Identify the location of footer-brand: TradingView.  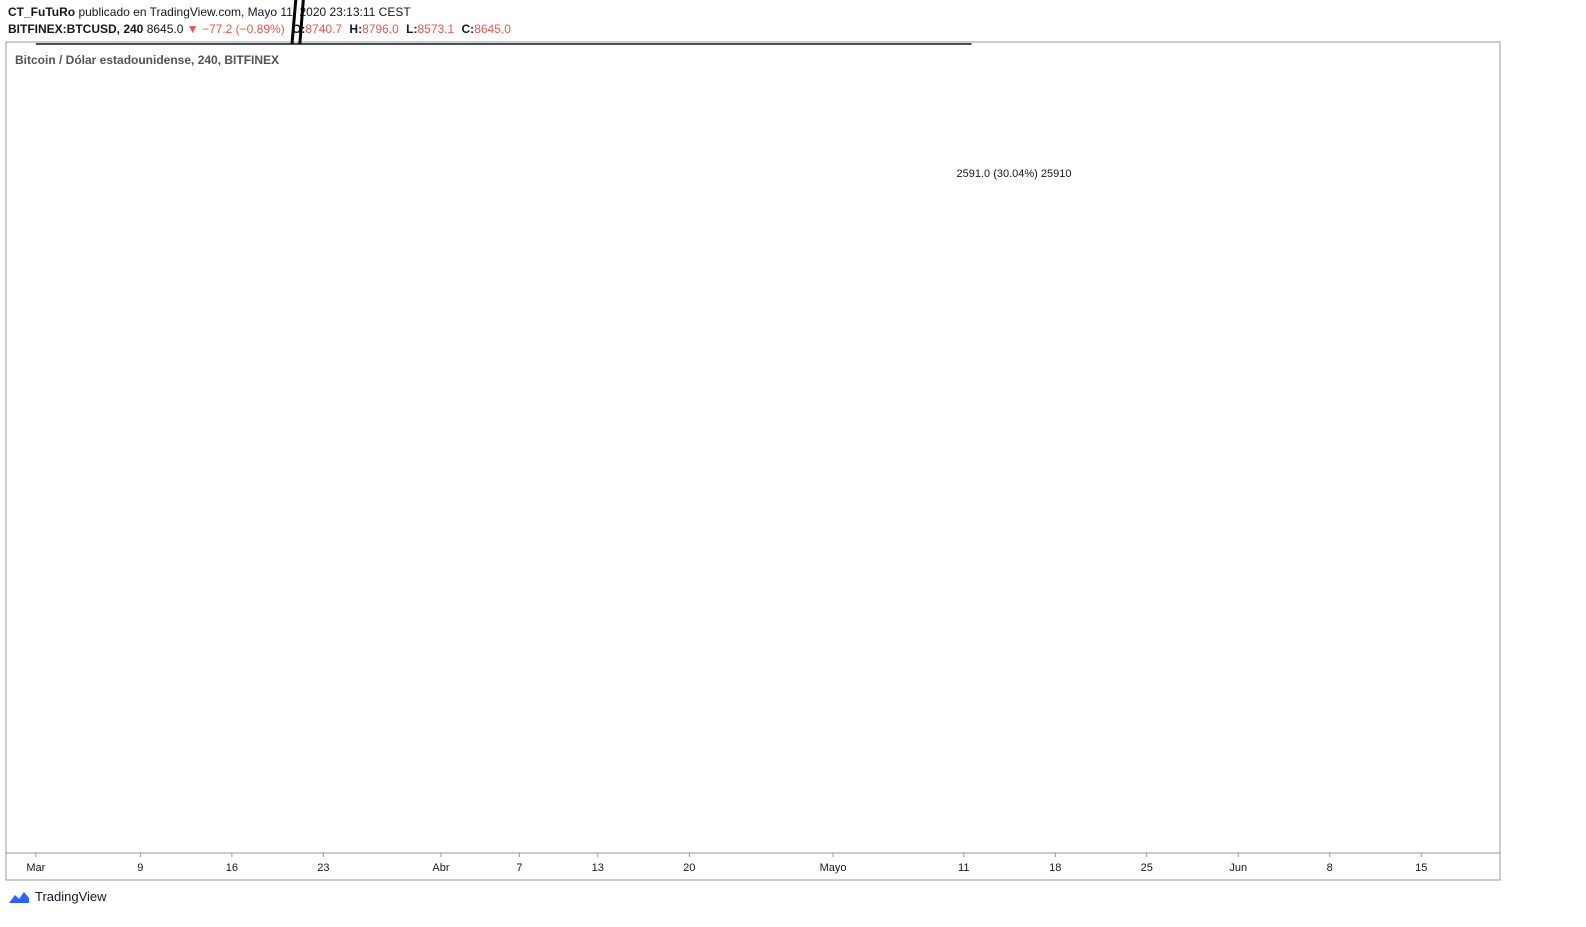
(57, 896).